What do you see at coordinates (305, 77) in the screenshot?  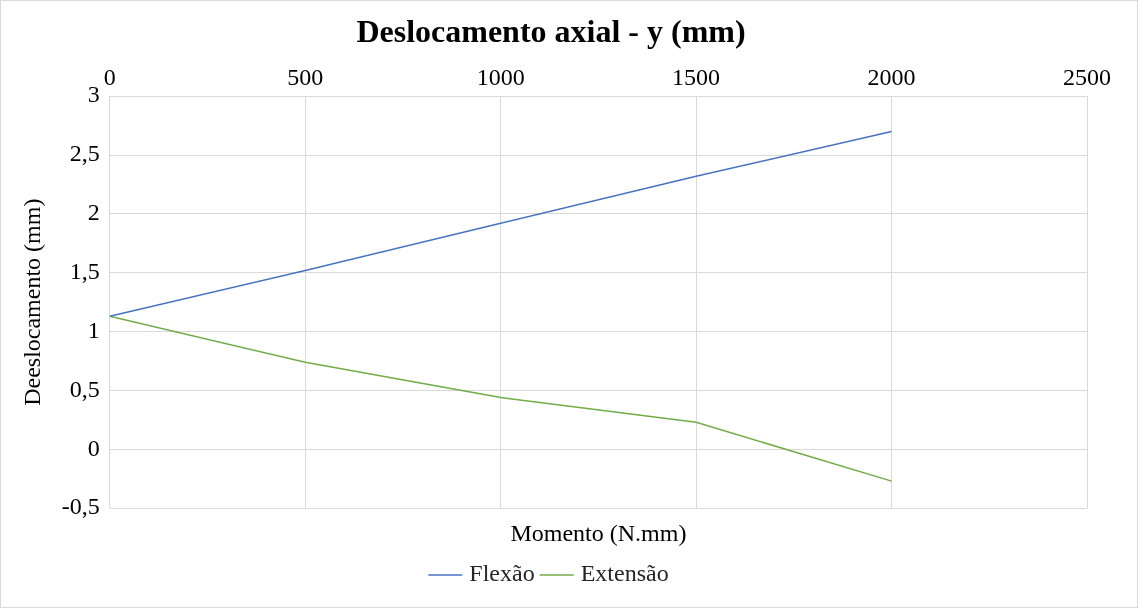 I see `x-tick-label: 500` at bounding box center [305, 77].